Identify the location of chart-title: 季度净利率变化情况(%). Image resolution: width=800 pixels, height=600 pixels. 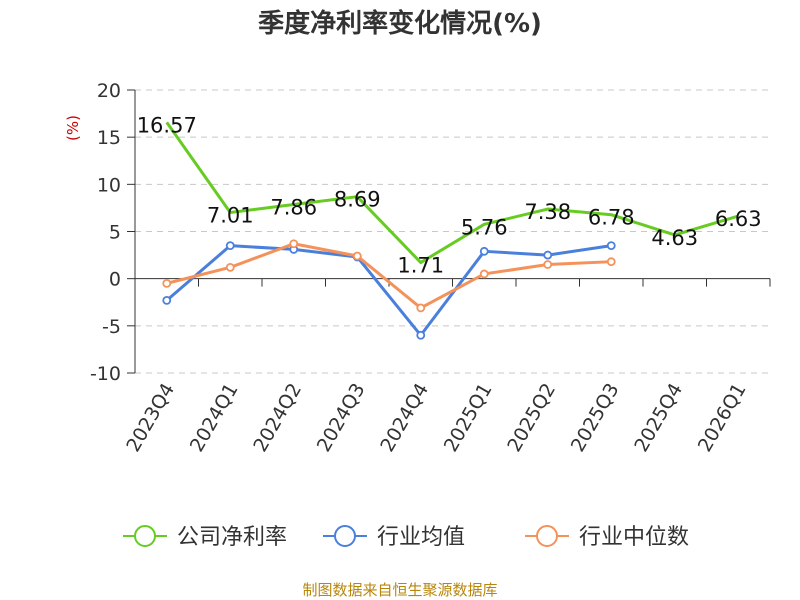
(400, 23).